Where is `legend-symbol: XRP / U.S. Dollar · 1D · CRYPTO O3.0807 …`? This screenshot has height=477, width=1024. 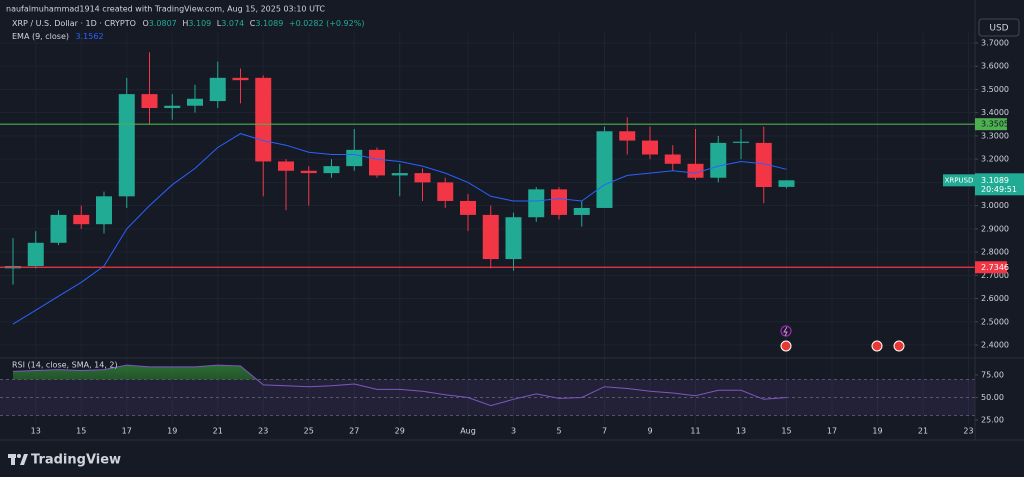 legend-symbol: XRP / U.S. Dollar · 1D · CRYPTO O3.0807 … is located at coordinates (188, 23).